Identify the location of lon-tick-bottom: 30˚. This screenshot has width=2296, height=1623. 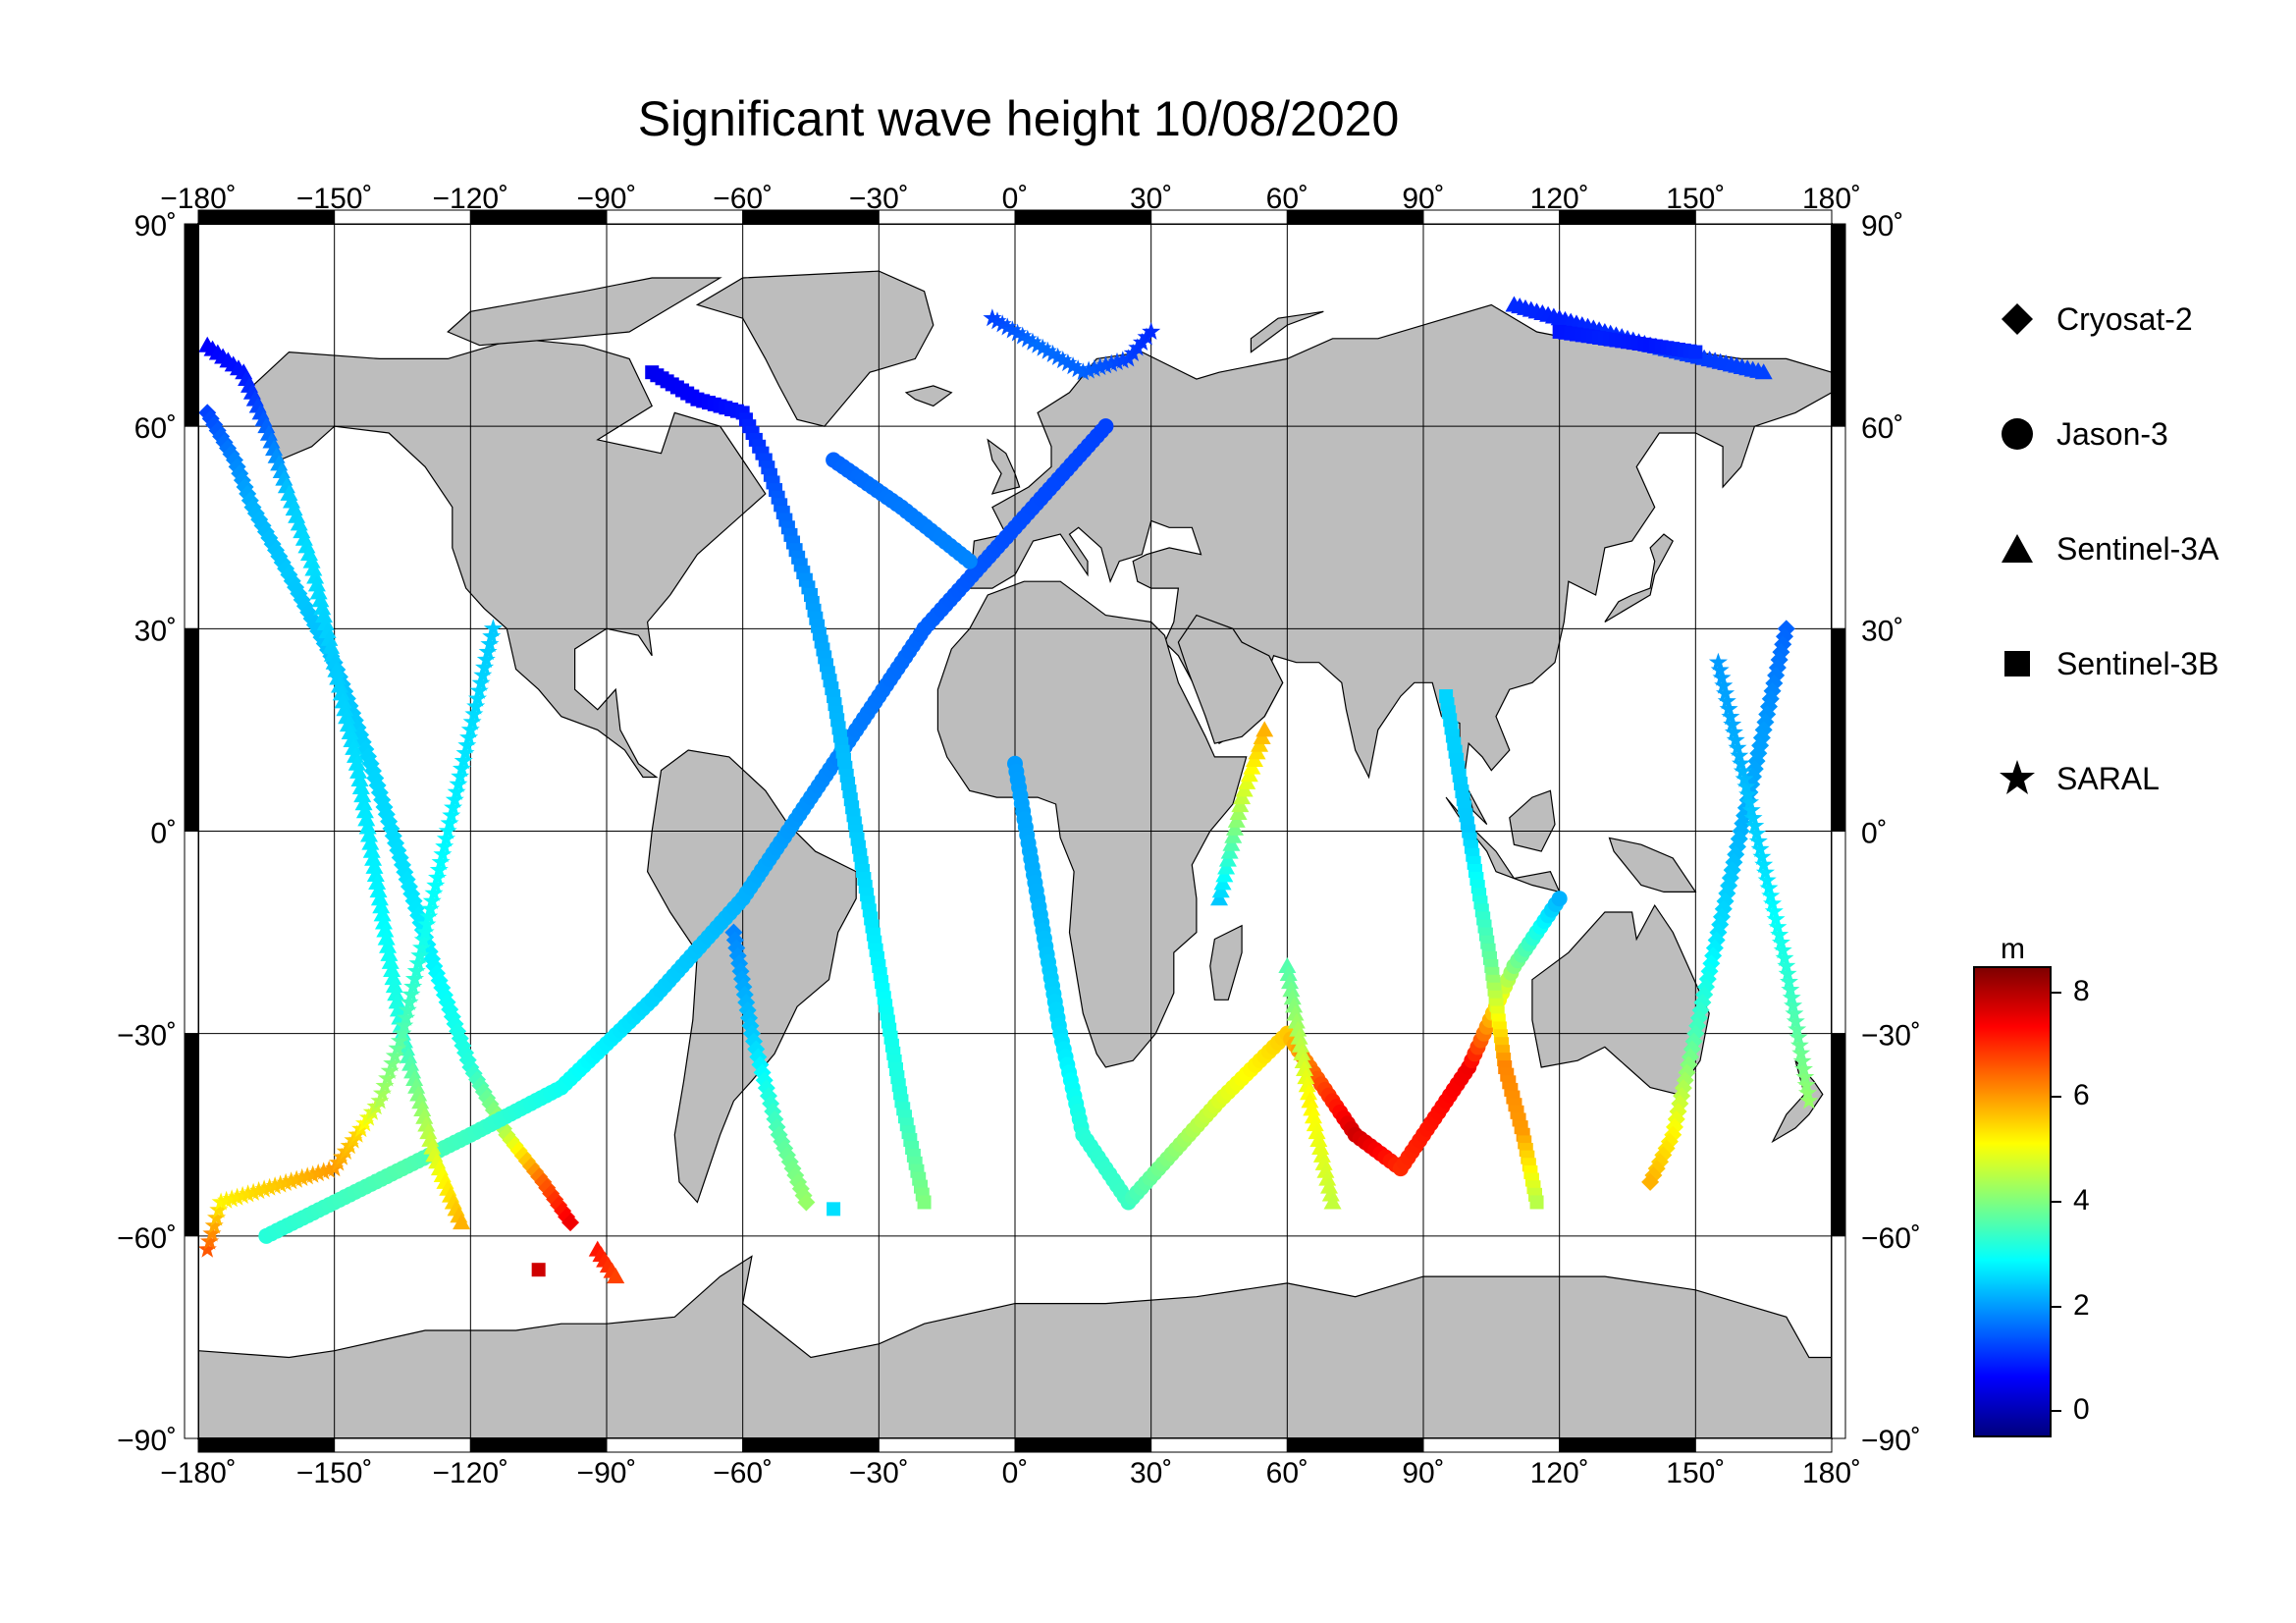
(1151, 1473).